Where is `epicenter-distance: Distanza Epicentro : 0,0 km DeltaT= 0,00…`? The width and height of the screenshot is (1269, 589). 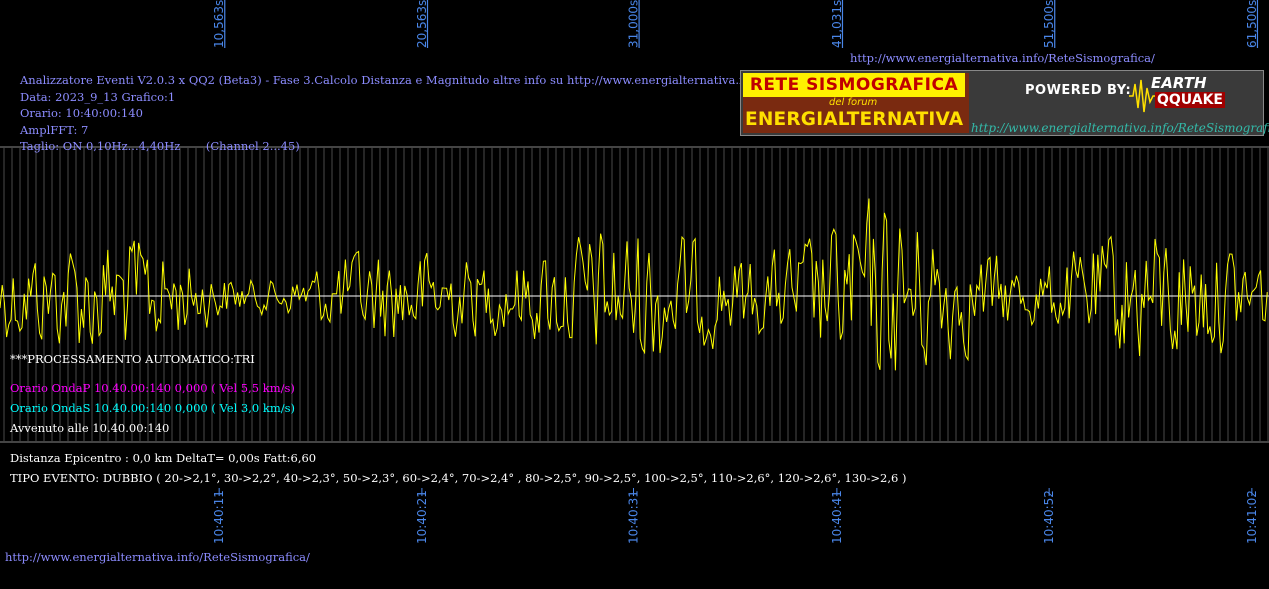 epicenter-distance: Distanza Epicentro : 0,0 km DeltaT= 0,00… is located at coordinates (163, 458).